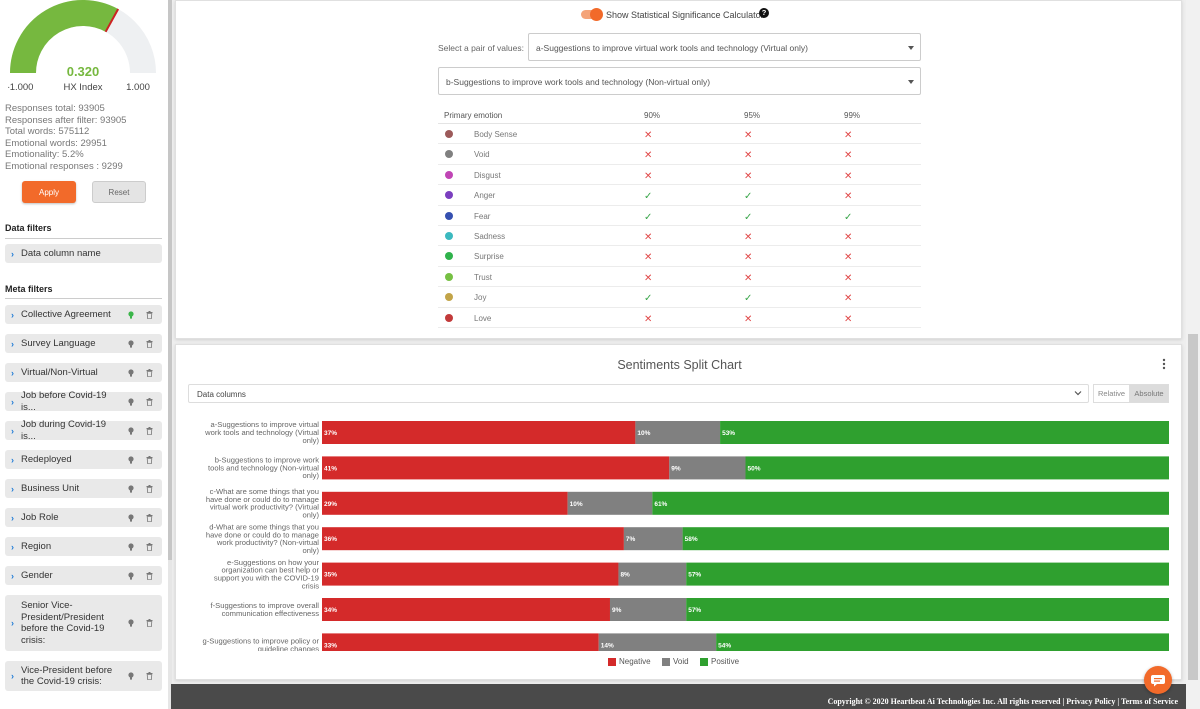  Describe the element at coordinates (679, 175) in the screenshot. I see `significance-row: Disgust ✕ ✕ ✕` at that location.